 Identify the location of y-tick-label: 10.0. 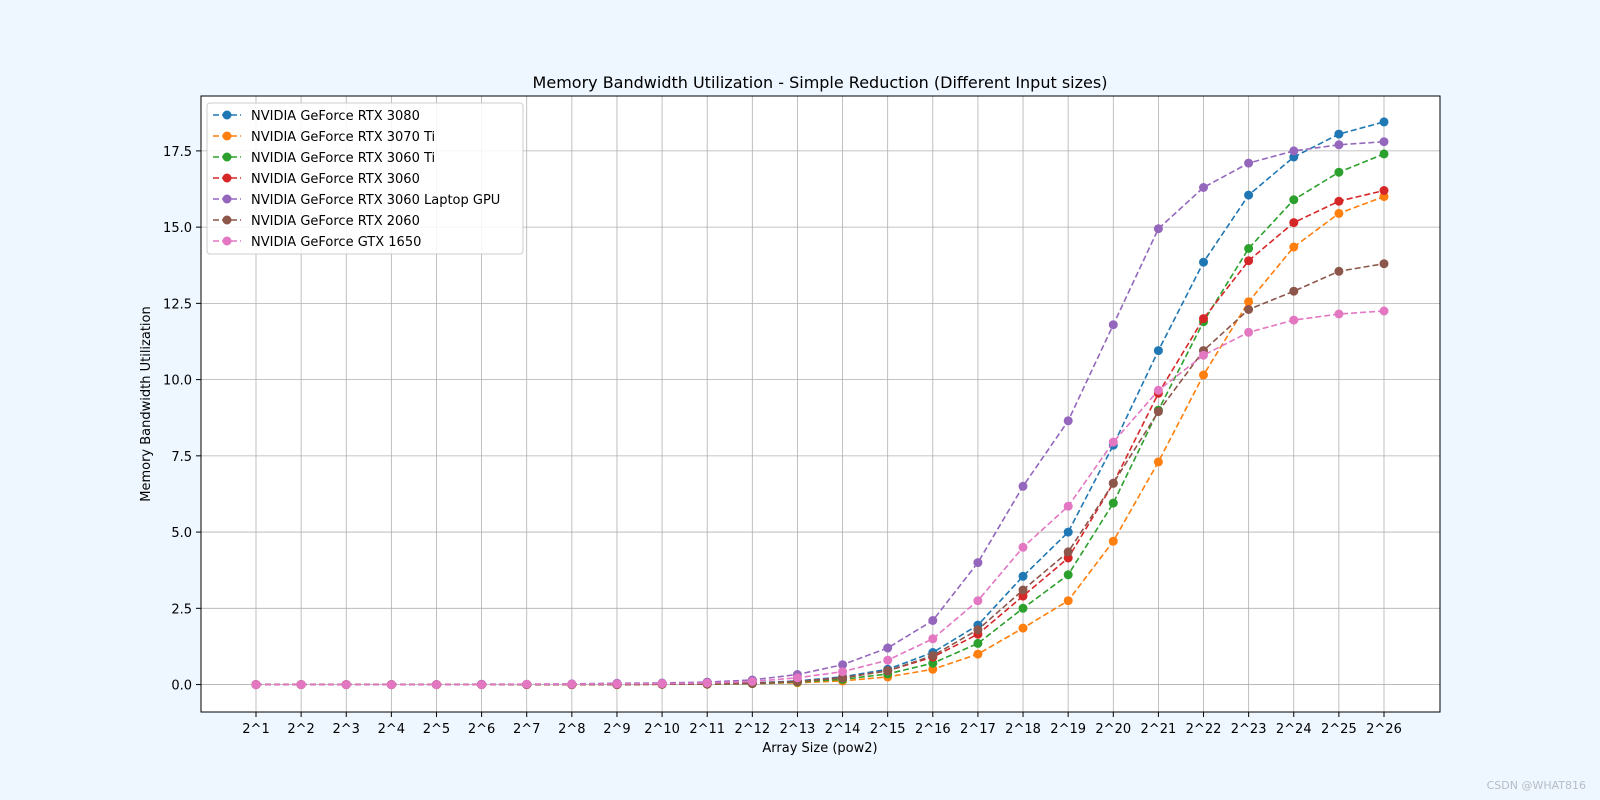
(177, 381).